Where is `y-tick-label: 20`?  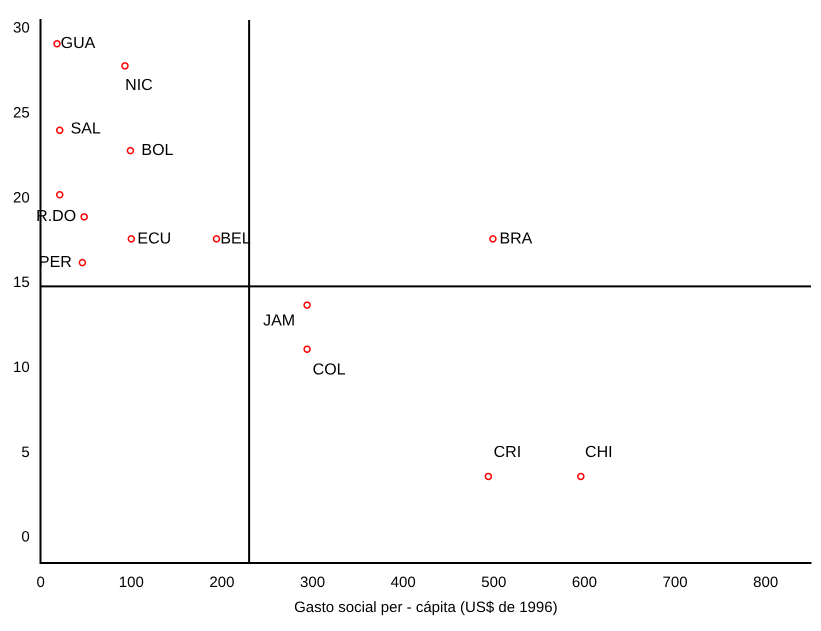 y-tick-label: 20 is located at coordinates (21, 197).